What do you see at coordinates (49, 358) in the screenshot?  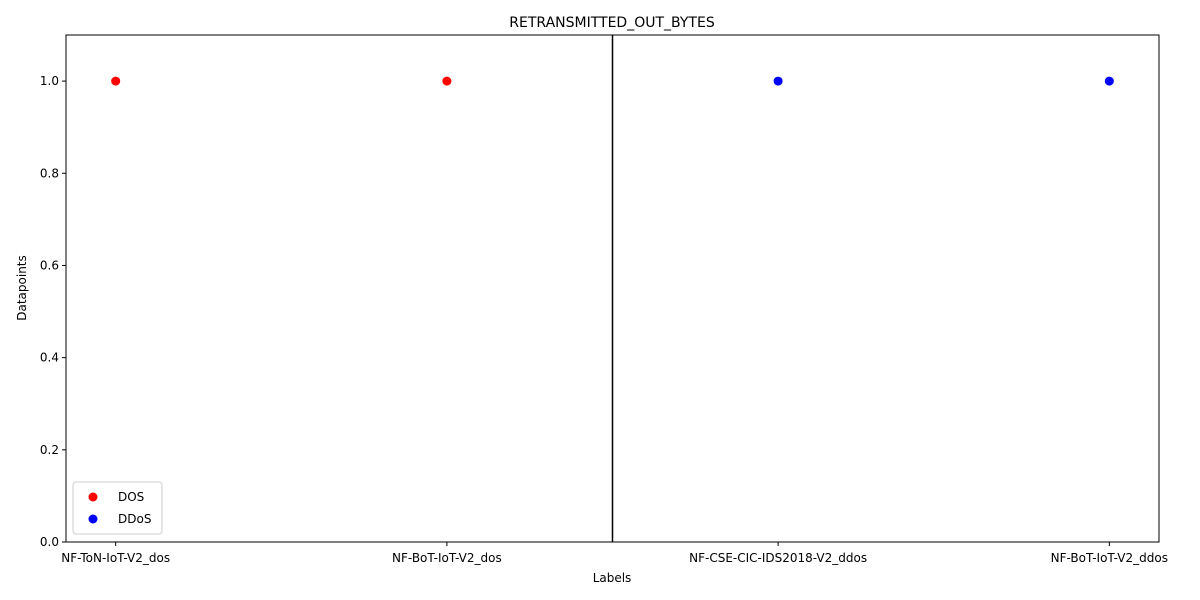 I see `y-tick-label: 0.4` at bounding box center [49, 358].